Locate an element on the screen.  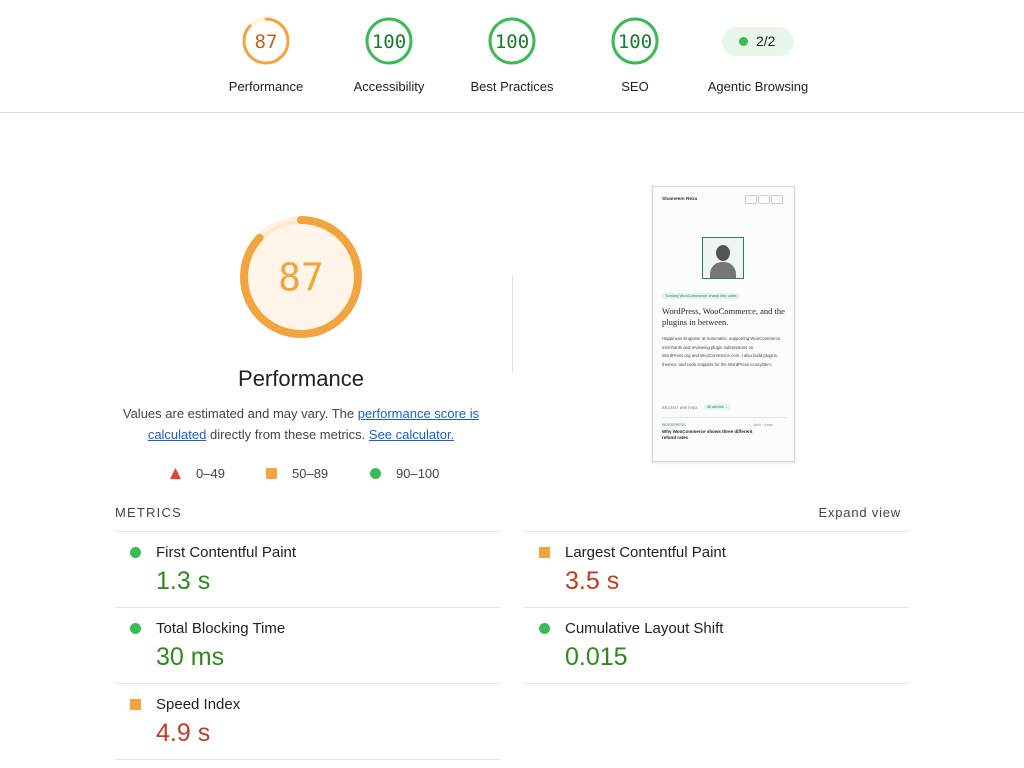
expand-toggle: Expand view is located at coordinates (859, 512).